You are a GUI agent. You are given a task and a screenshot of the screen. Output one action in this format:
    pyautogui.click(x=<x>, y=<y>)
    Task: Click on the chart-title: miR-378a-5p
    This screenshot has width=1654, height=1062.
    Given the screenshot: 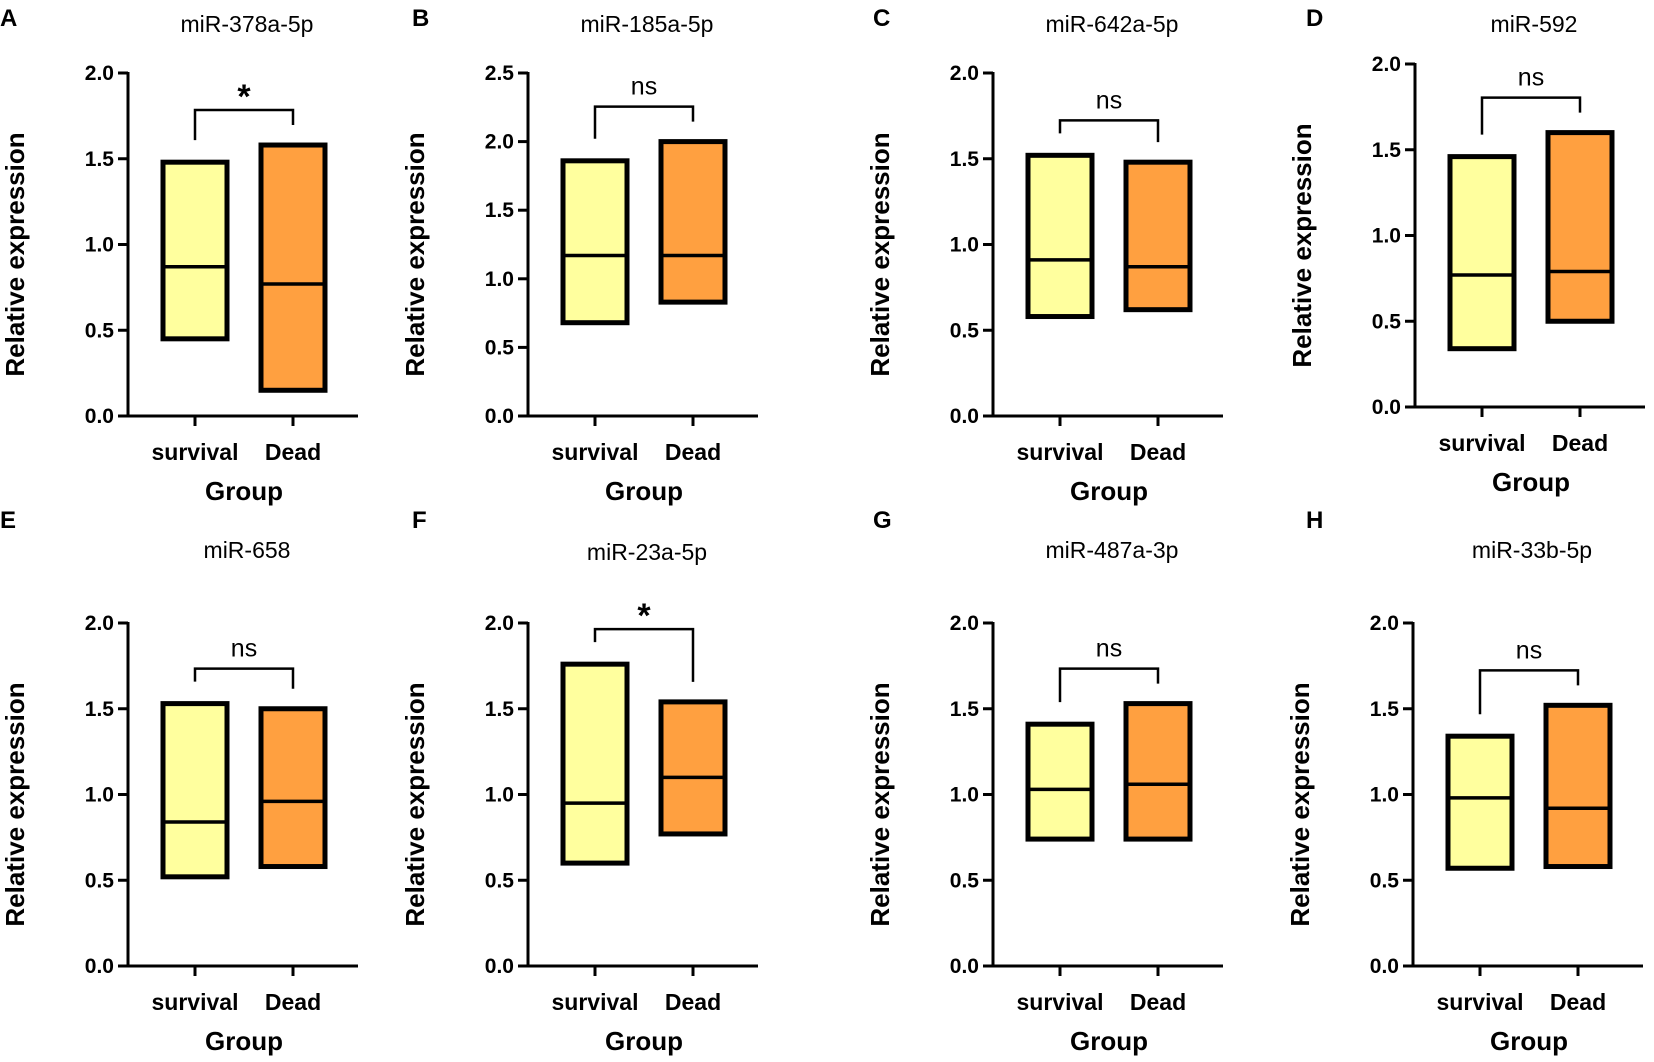 What is the action you would take?
    pyautogui.click(x=247, y=24)
    